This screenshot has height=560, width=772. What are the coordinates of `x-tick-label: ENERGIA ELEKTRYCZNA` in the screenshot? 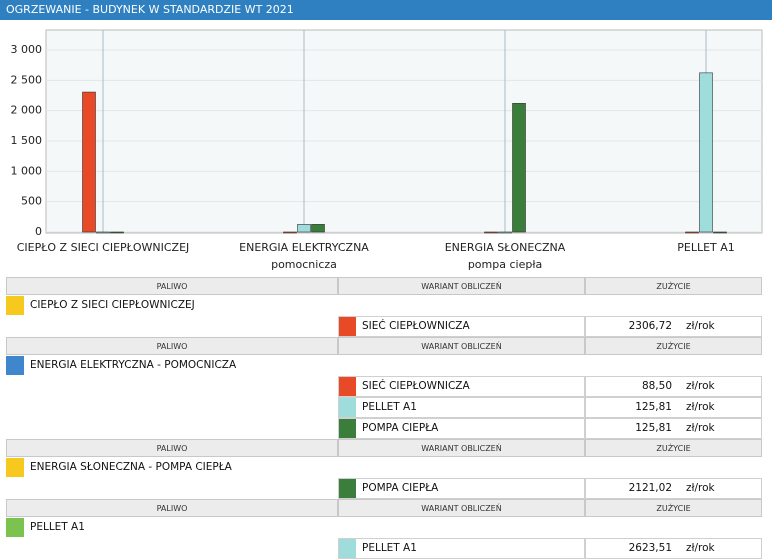 It's located at (304, 247).